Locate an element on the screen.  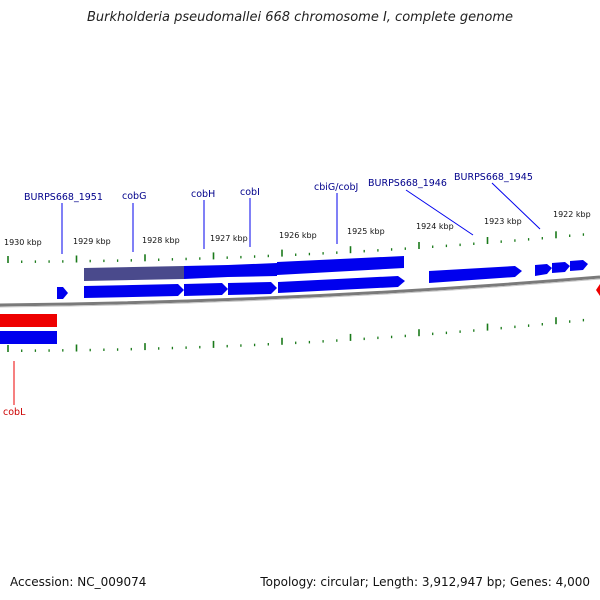
leader-burps668-1945 is located at coordinates (516, 206).